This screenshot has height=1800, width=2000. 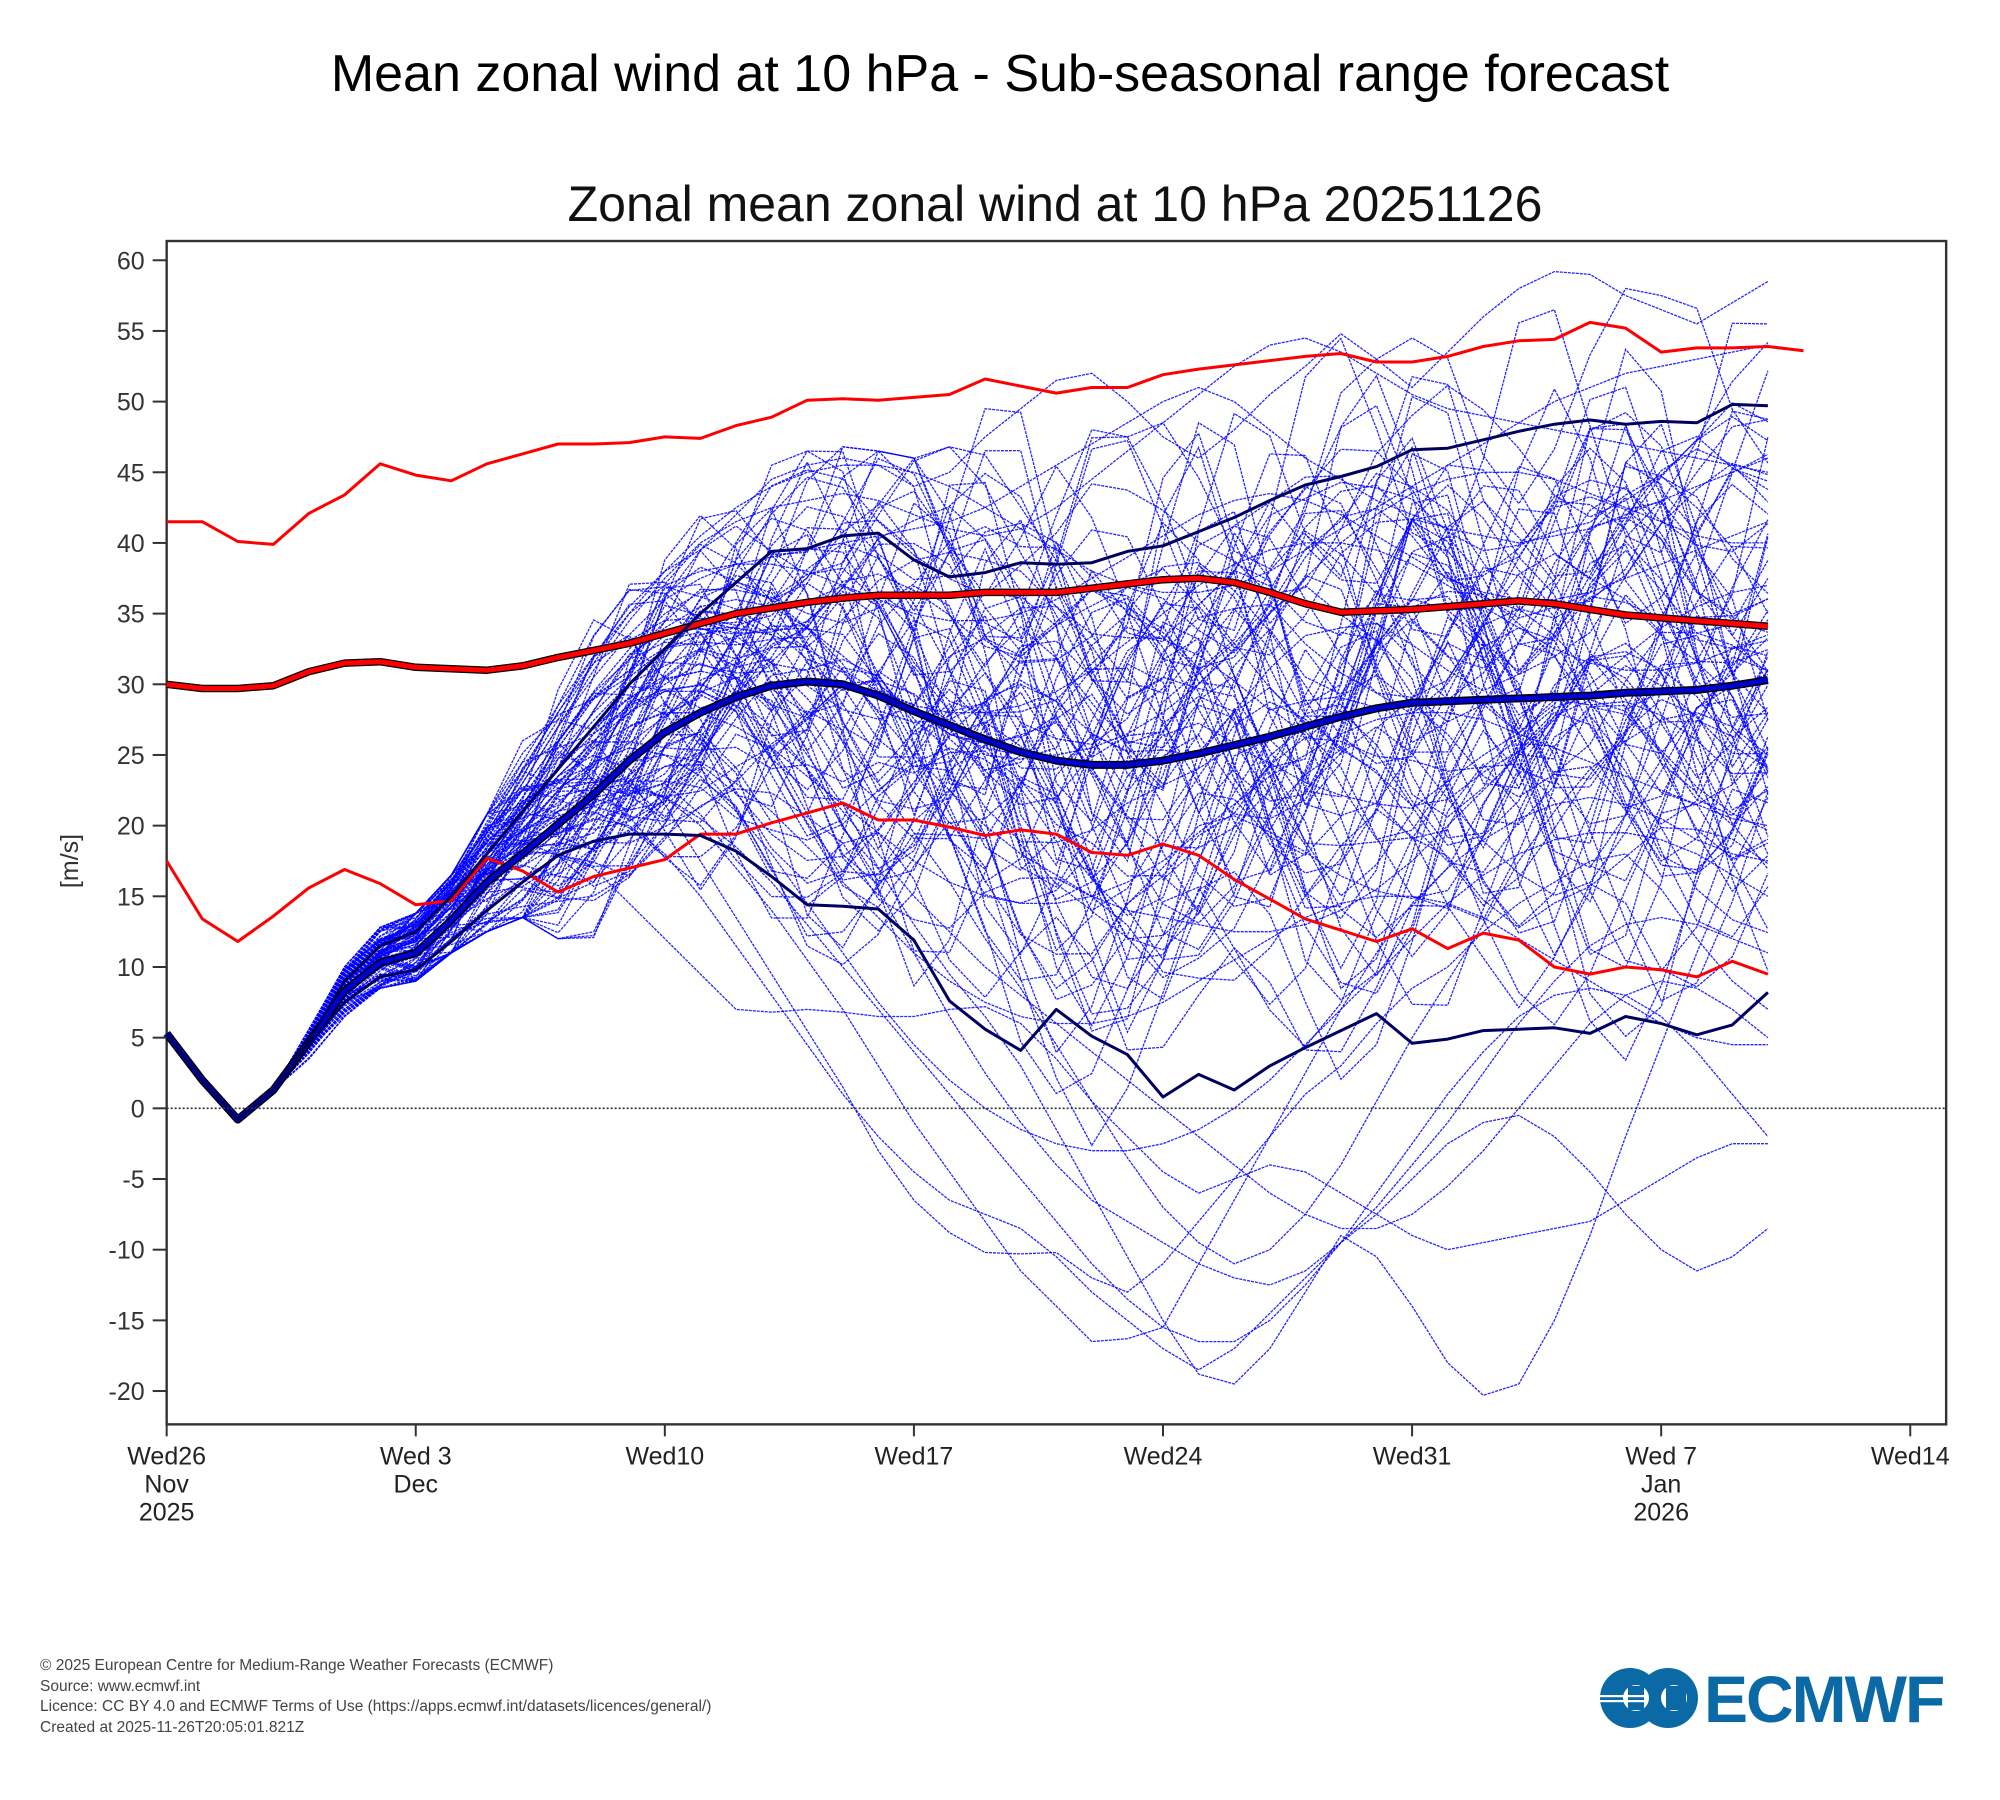 I want to click on y-tick-label: -10, so click(x=127, y=1251).